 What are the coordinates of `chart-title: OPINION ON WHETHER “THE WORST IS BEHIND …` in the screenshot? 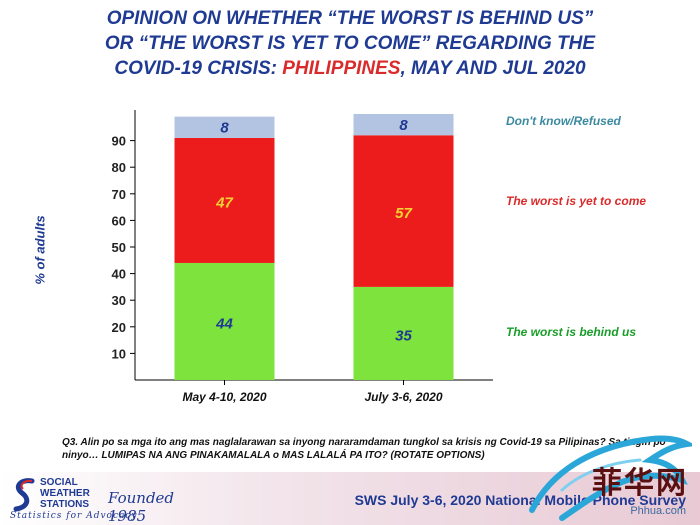 It's located at (350, 43).